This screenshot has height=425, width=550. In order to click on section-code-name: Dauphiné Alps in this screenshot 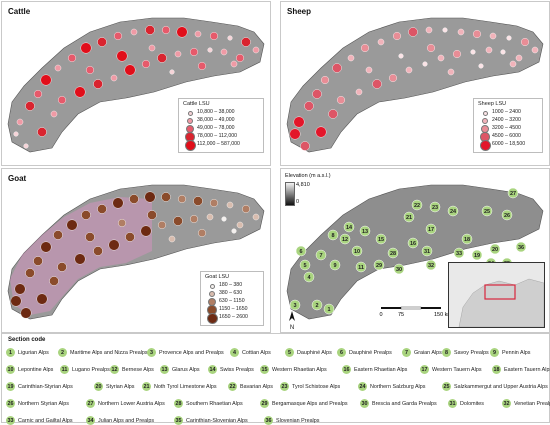, I will do `click(314, 352)`.